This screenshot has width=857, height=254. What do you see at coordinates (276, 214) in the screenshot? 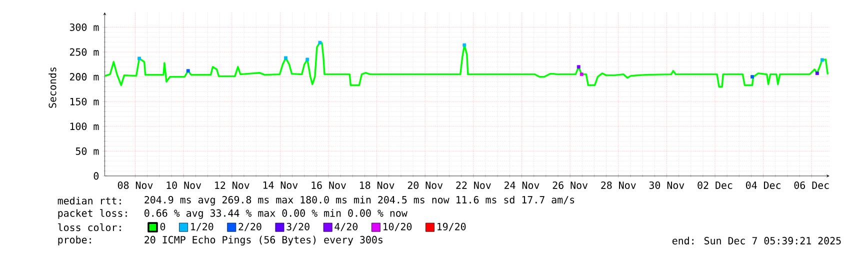
I see `text: 0.66 % avg 33.44 % max 0.00 % min 0.00 % now` at bounding box center [276, 214].